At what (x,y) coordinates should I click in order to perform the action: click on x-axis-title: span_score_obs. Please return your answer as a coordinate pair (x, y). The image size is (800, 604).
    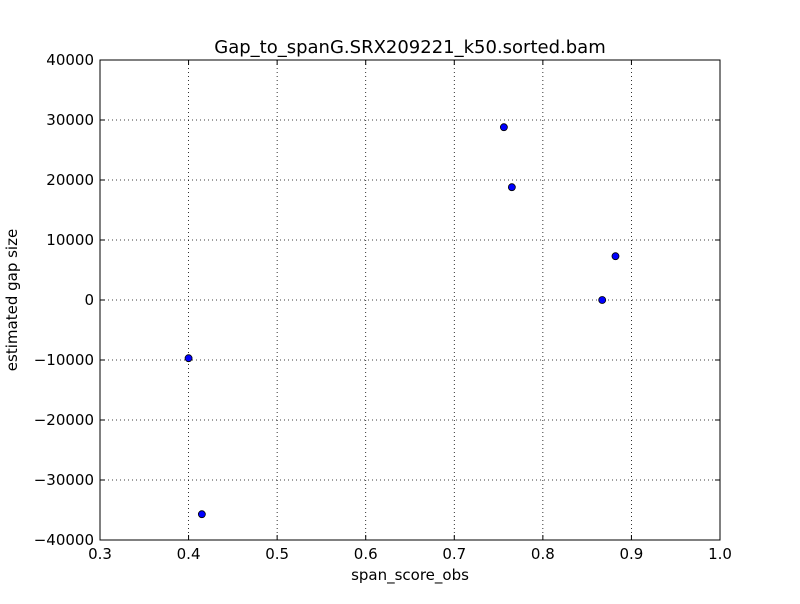
    Looking at the image, I should click on (410, 575).